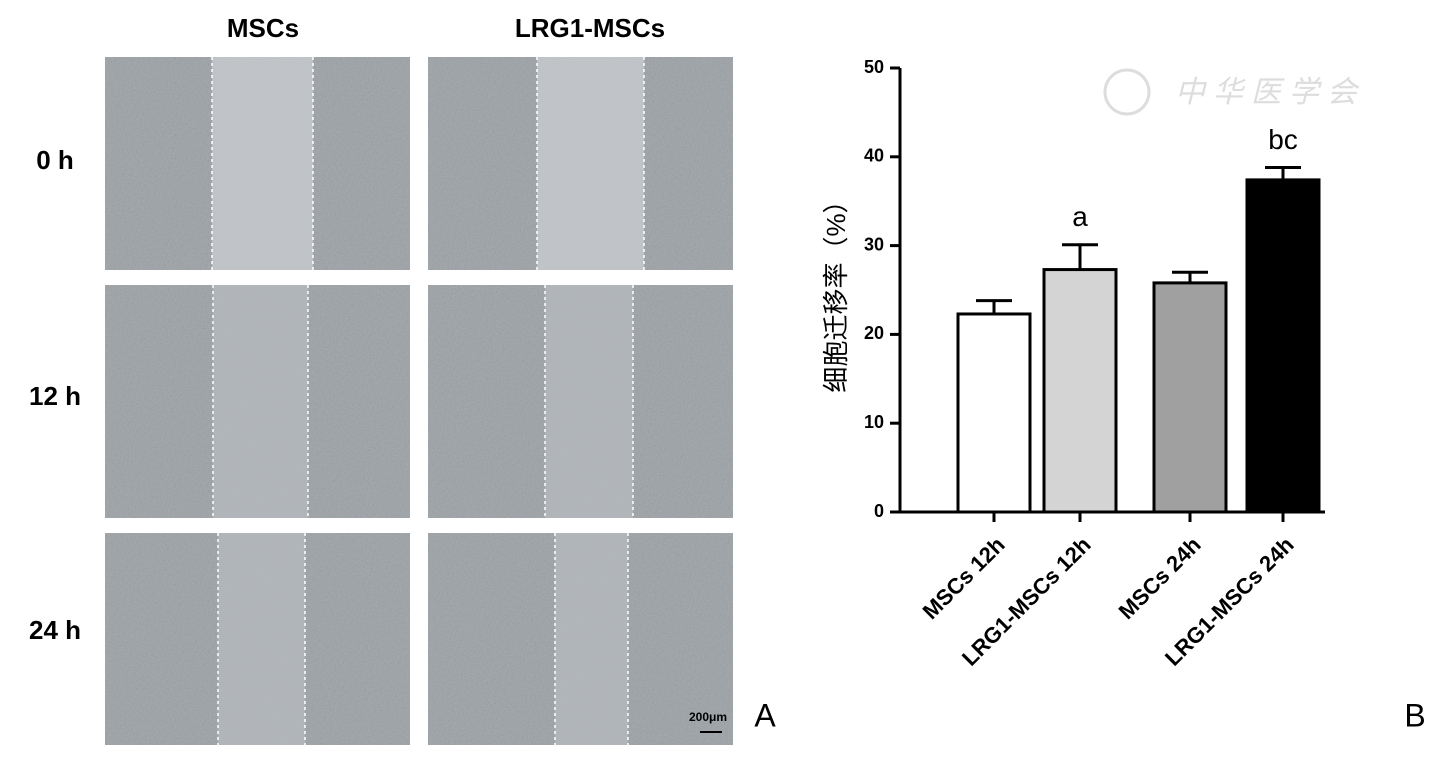 The image size is (1441, 762). Describe the element at coordinates (708, 717) in the screenshot. I see `scale-bar-label: 200μm` at that location.